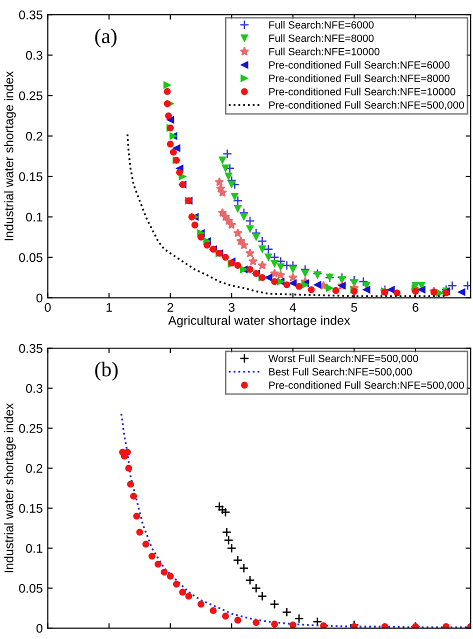 This screenshot has height=639, width=473. Describe the element at coordinates (343, 359) in the screenshot. I see `legend-label: Worst Full Search:NFE=500,000` at that location.